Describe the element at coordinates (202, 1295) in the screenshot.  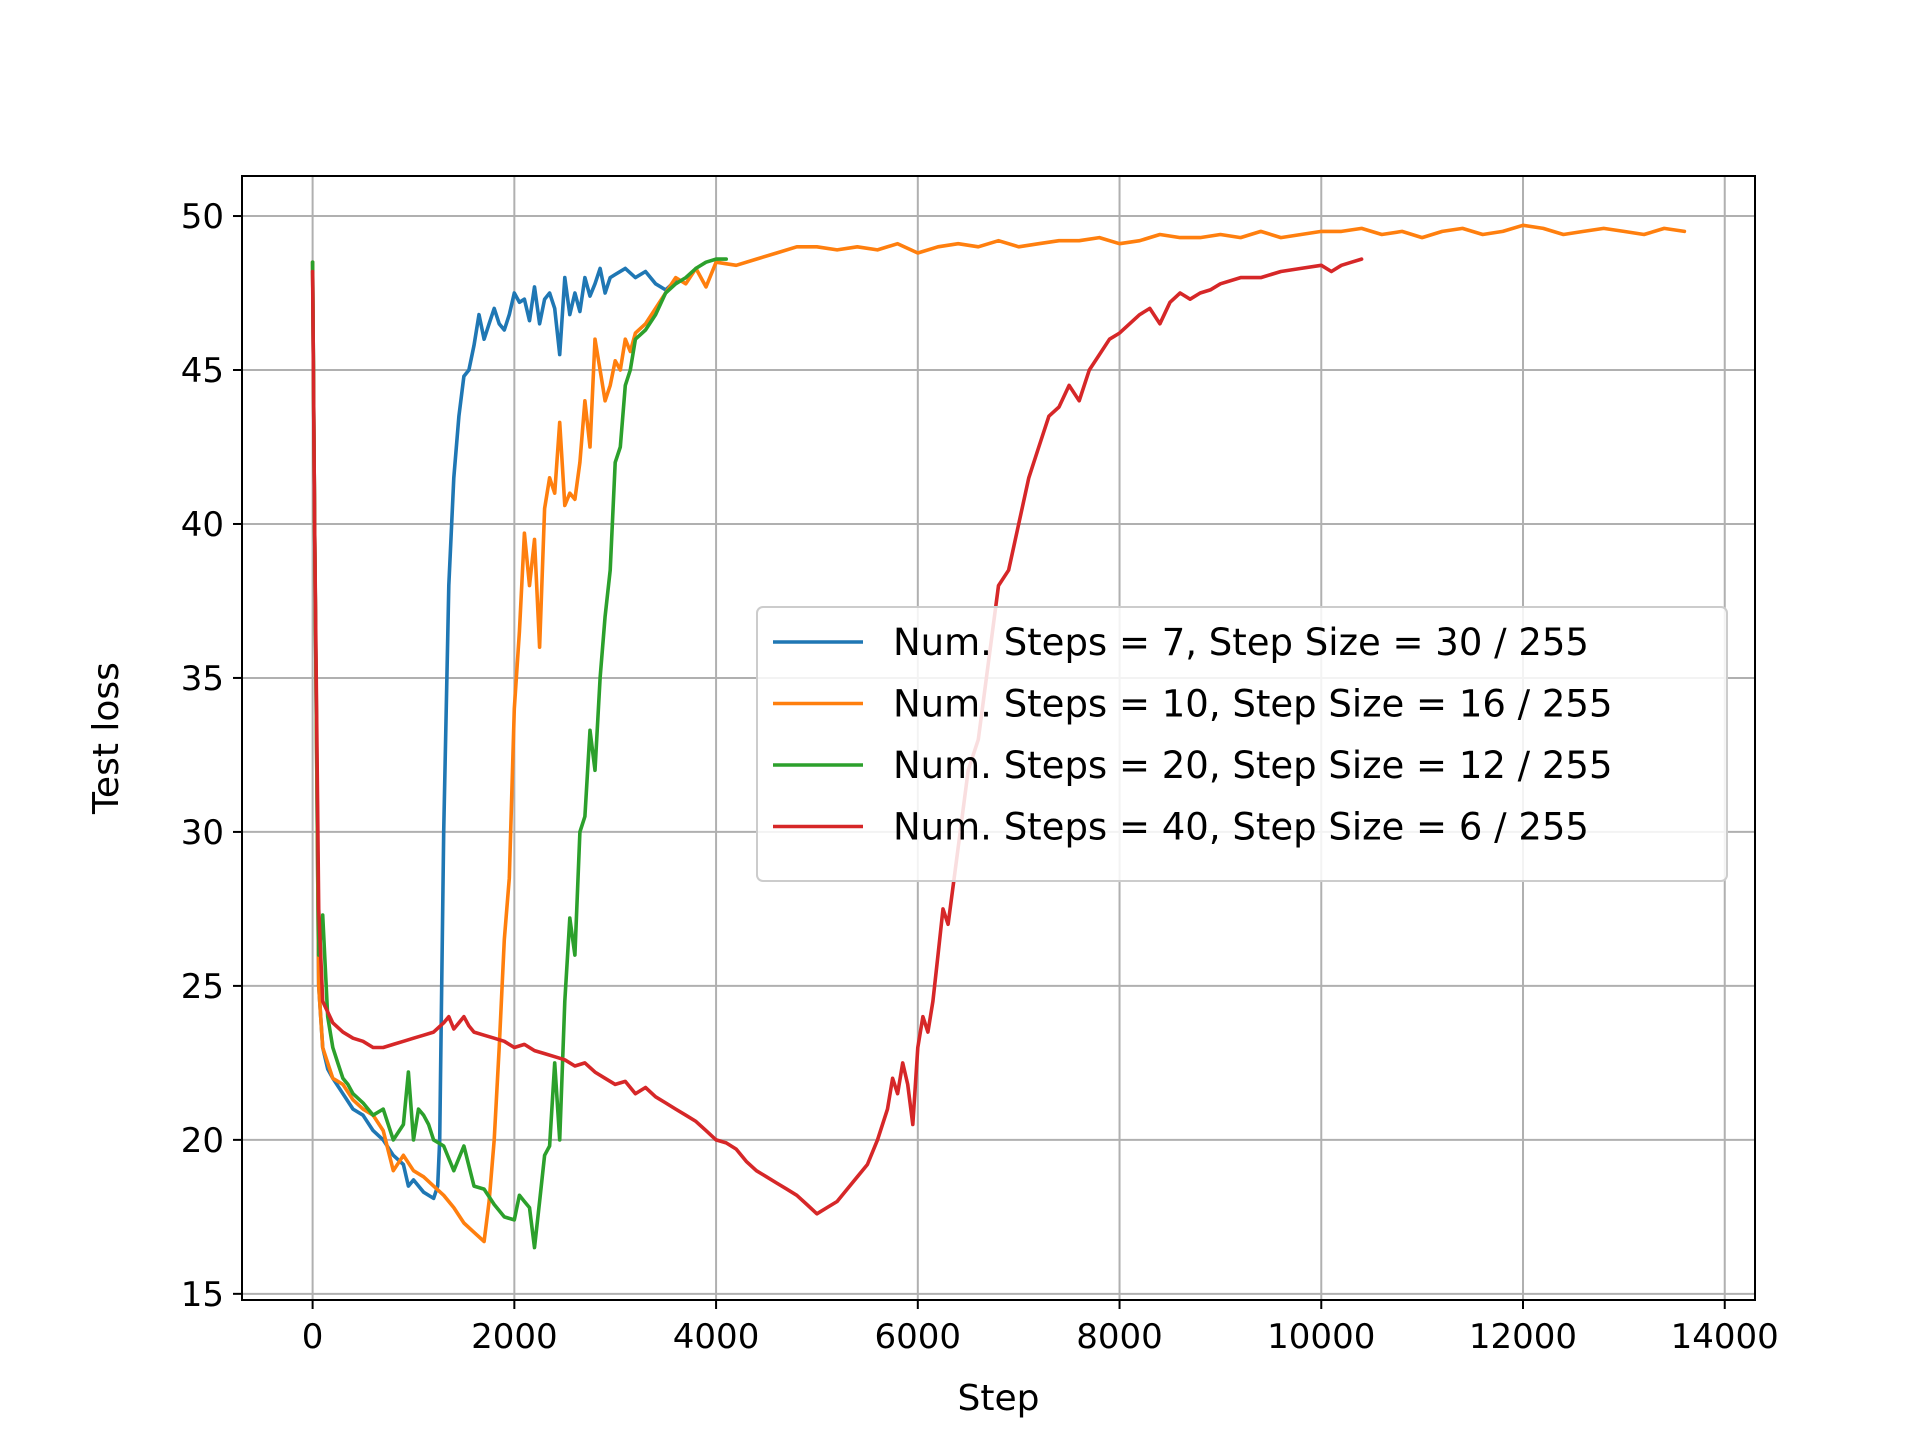
I see `y-tick-label: 15` at that location.